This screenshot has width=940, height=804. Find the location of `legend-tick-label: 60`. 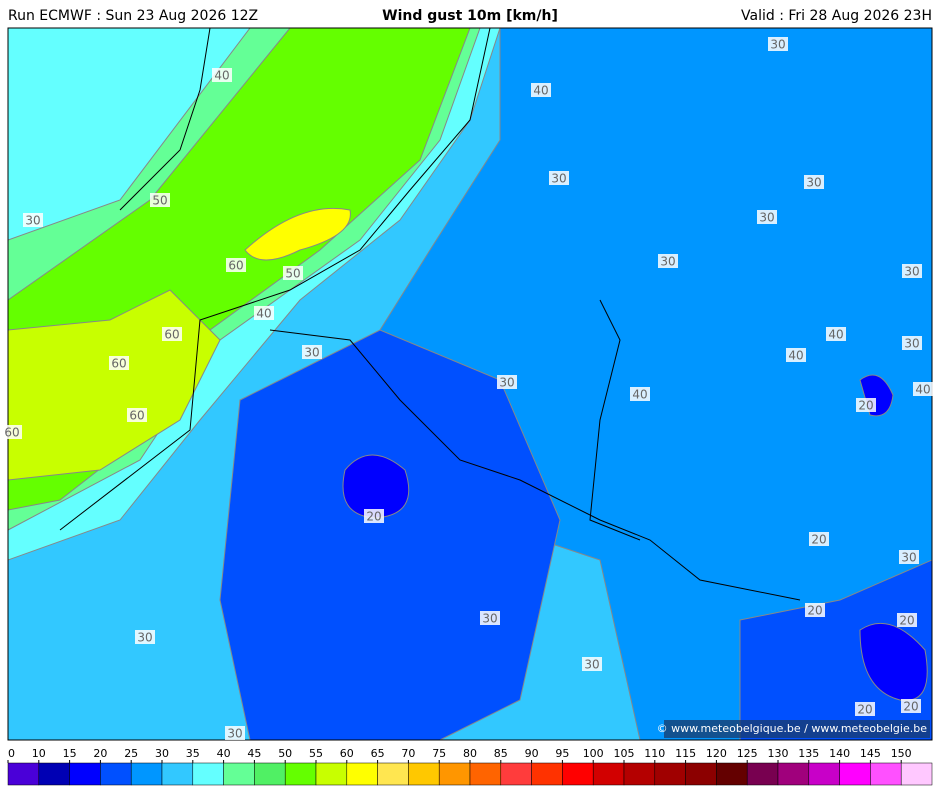

legend-tick-label: 60 is located at coordinates (347, 753).